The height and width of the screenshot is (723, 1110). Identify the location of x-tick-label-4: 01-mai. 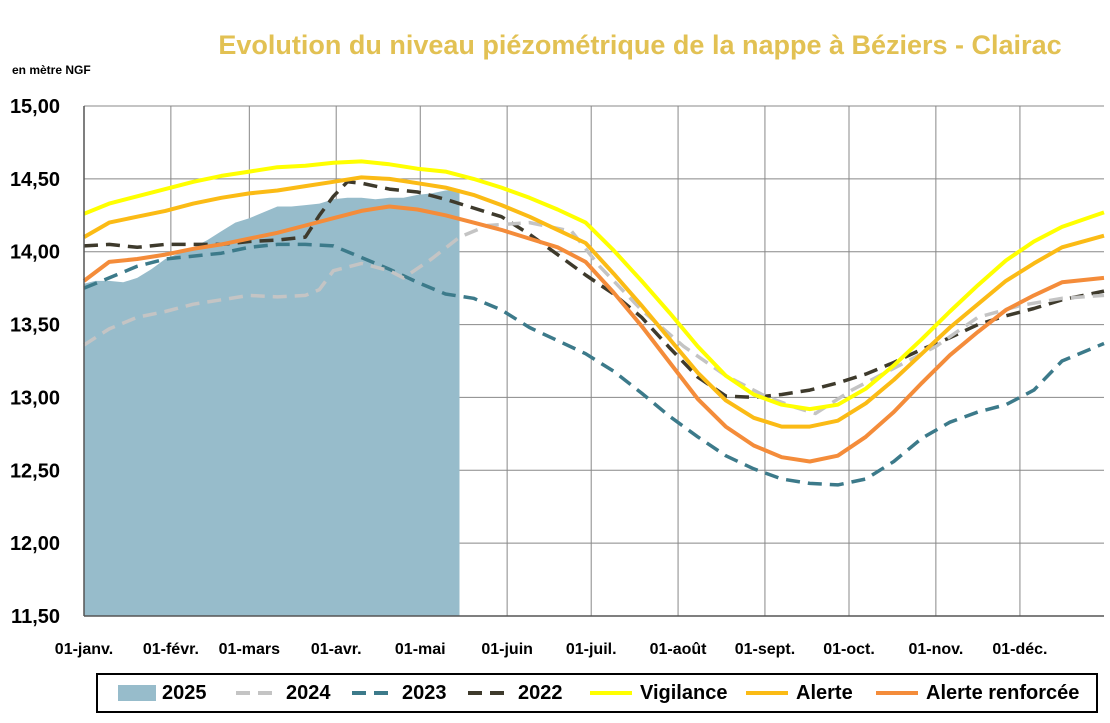
(420, 649).